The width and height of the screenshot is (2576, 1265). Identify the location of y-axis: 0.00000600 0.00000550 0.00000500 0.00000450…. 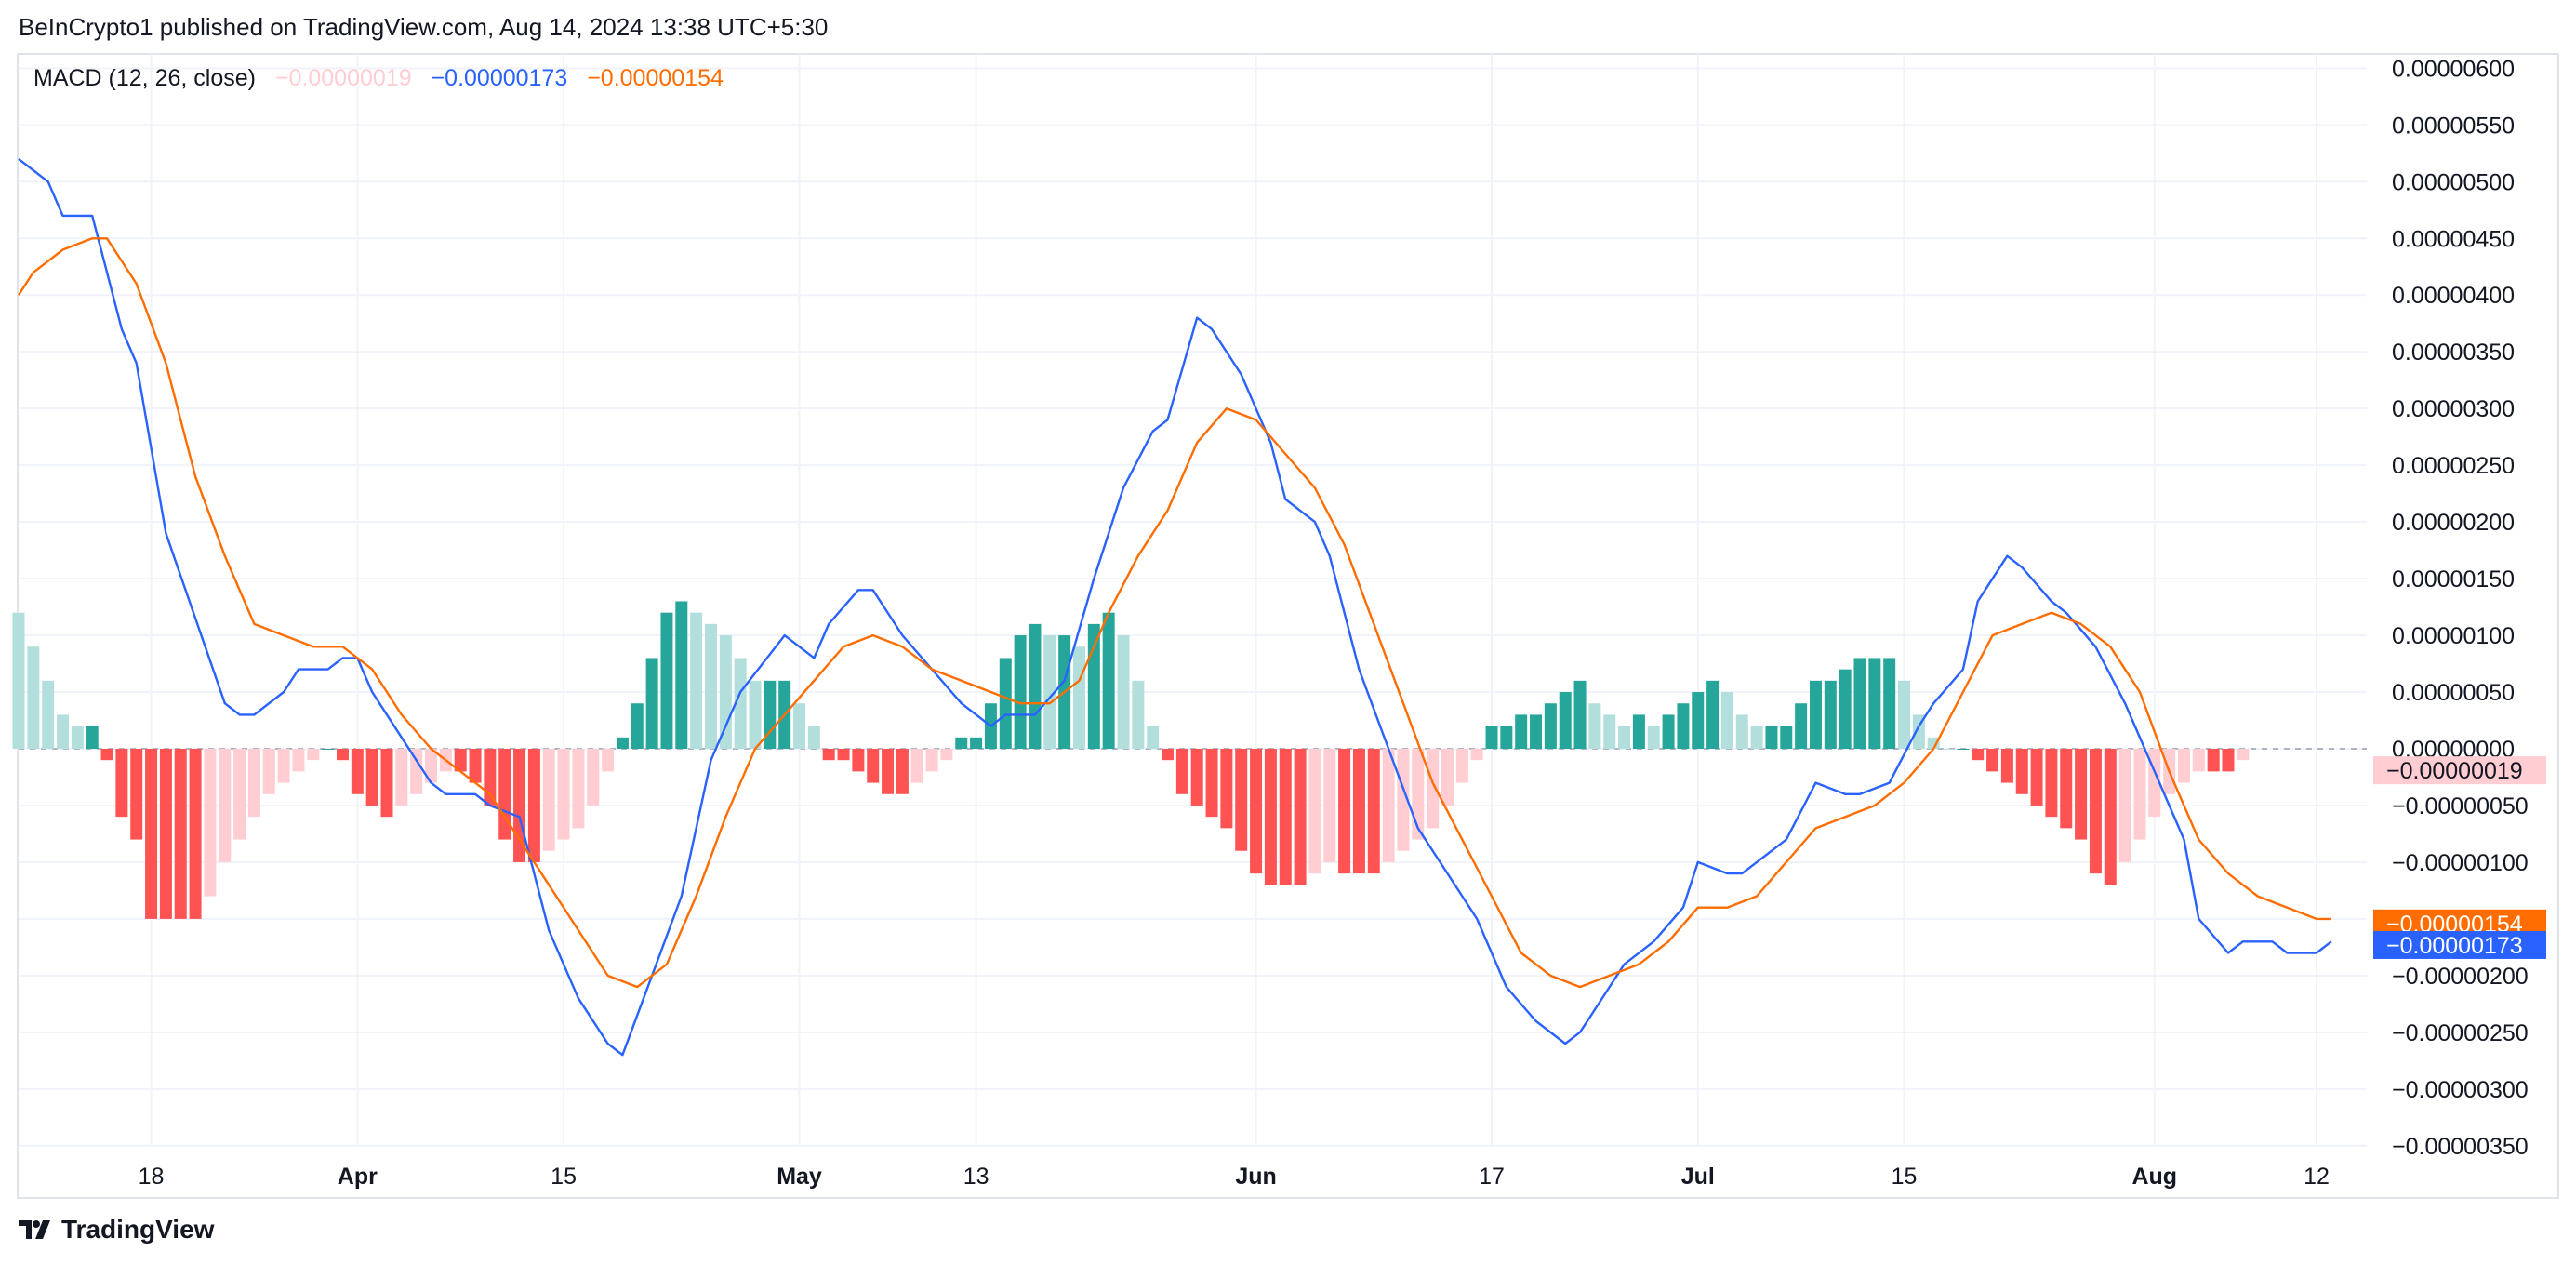
(2460, 607).